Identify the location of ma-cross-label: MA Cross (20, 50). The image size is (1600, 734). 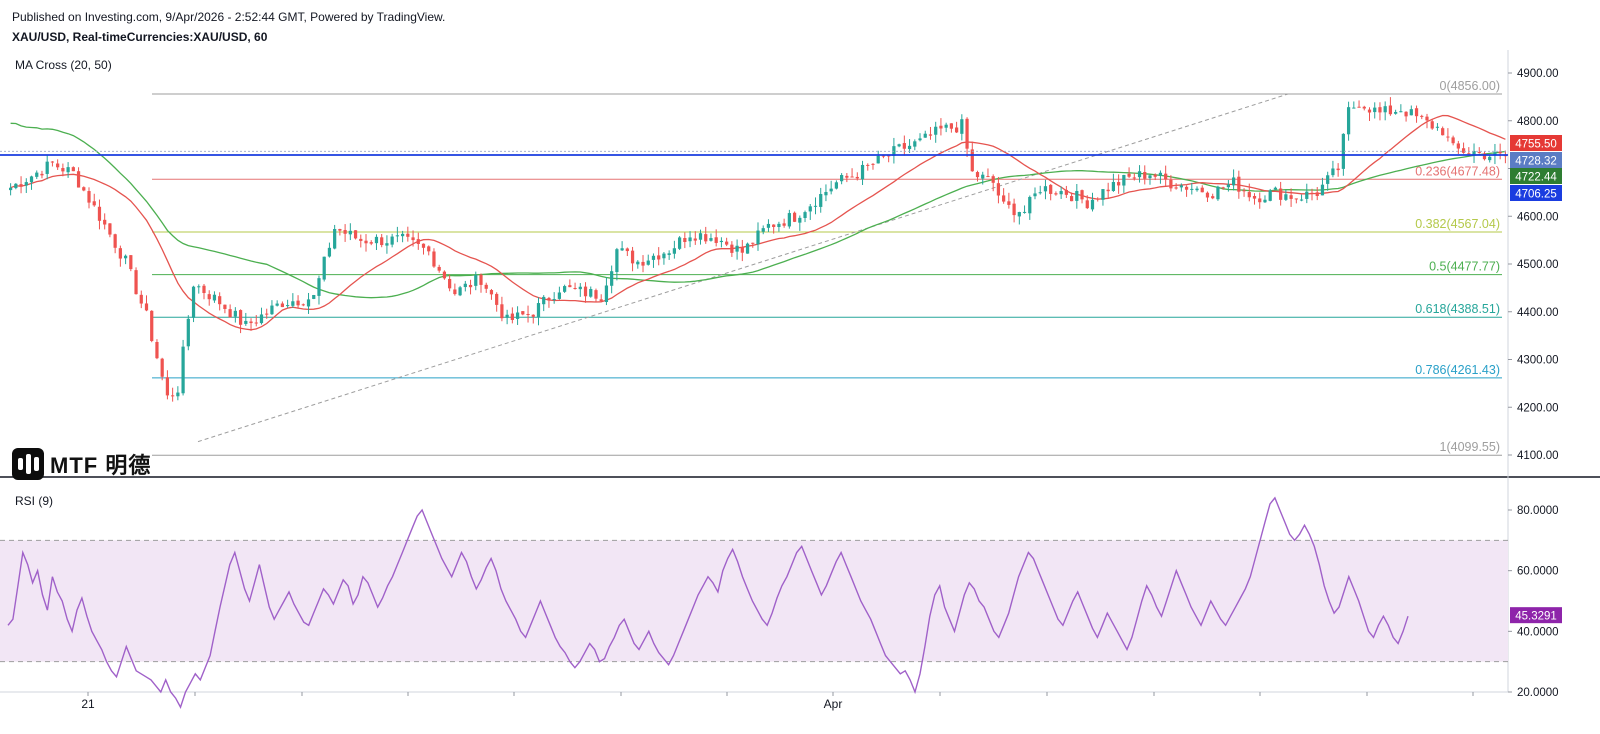
(63, 65).